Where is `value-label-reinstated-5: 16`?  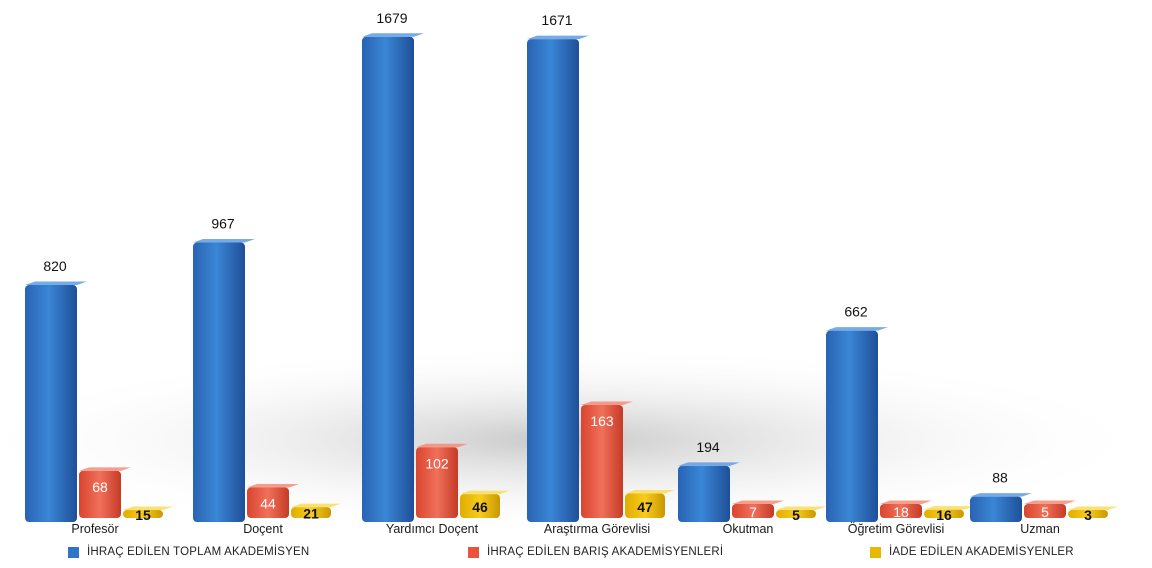
value-label-reinstated-5: 16 is located at coordinates (944, 515).